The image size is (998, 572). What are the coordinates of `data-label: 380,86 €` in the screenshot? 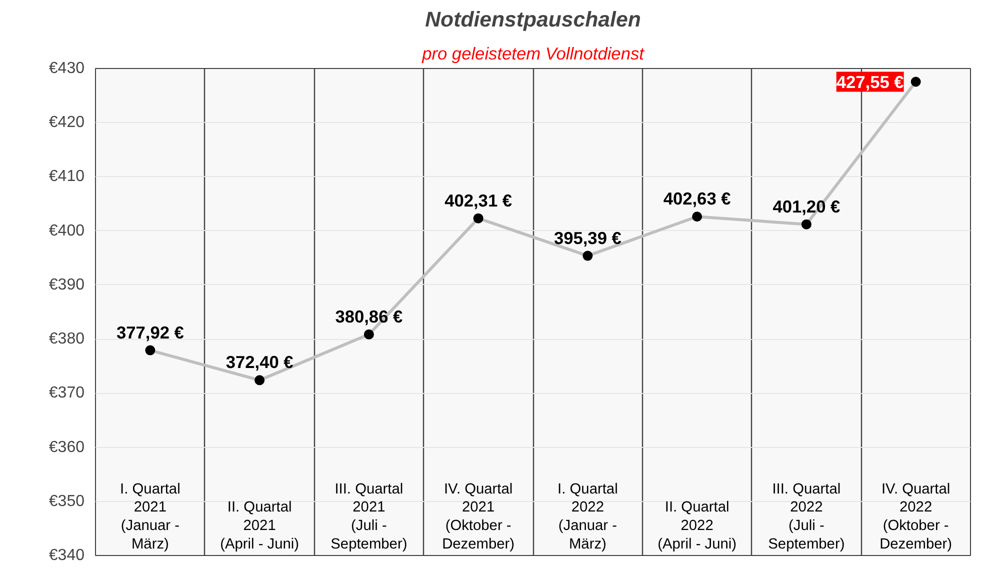 It's located at (369, 316).